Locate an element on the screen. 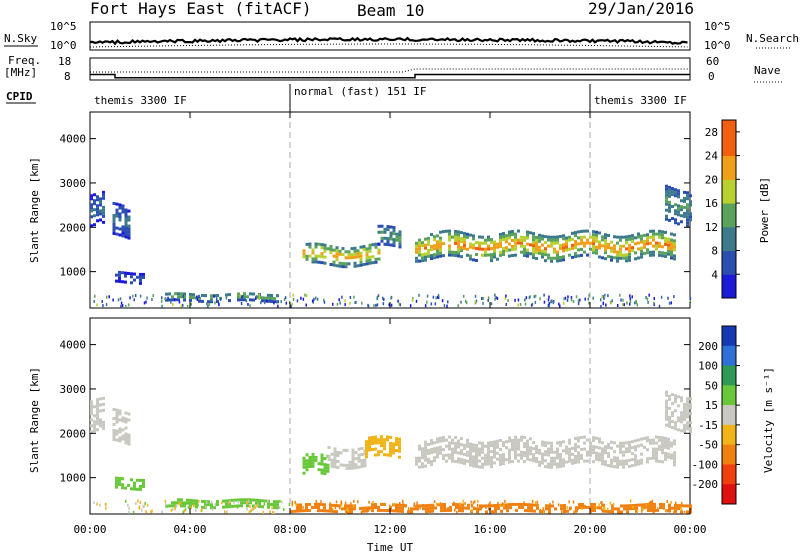 The width and height of the screenshot is (800, 554). x-tick-label: 20:00 is located at coordinates (589, 529).